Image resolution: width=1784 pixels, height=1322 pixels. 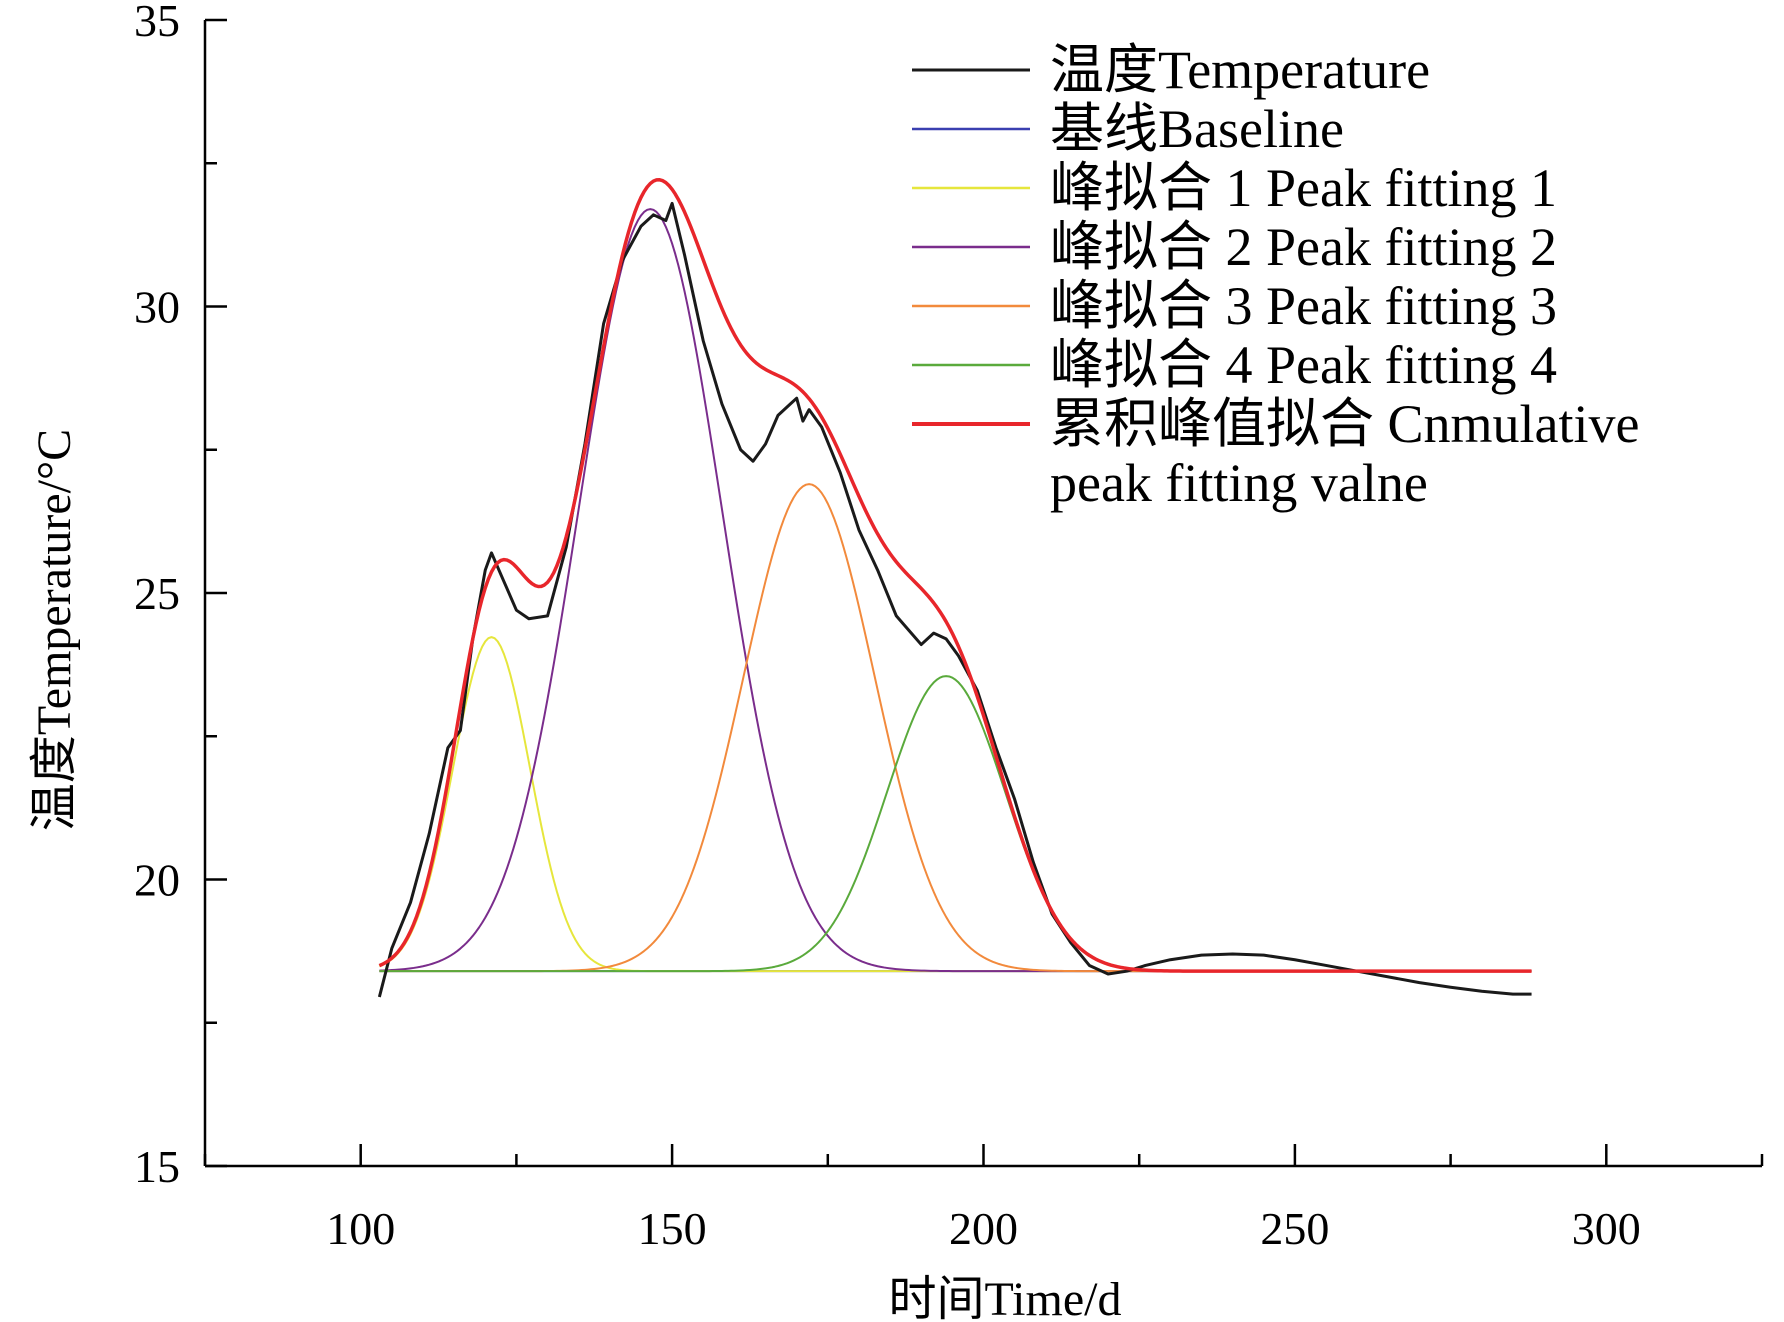 I want to click on x-tick-label: 200, so click(x=983, y=1228).